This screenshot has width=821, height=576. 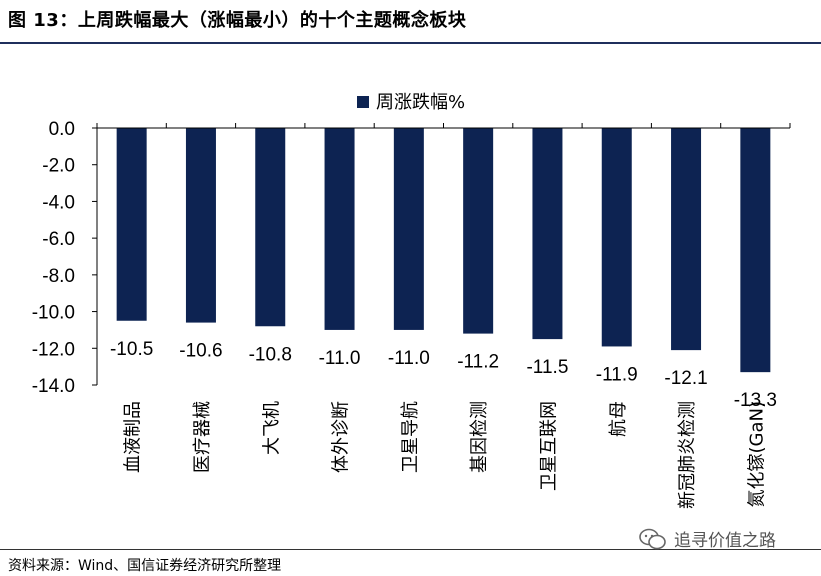 I want to click on data-label: -11.2, so click(x=478, y=362).